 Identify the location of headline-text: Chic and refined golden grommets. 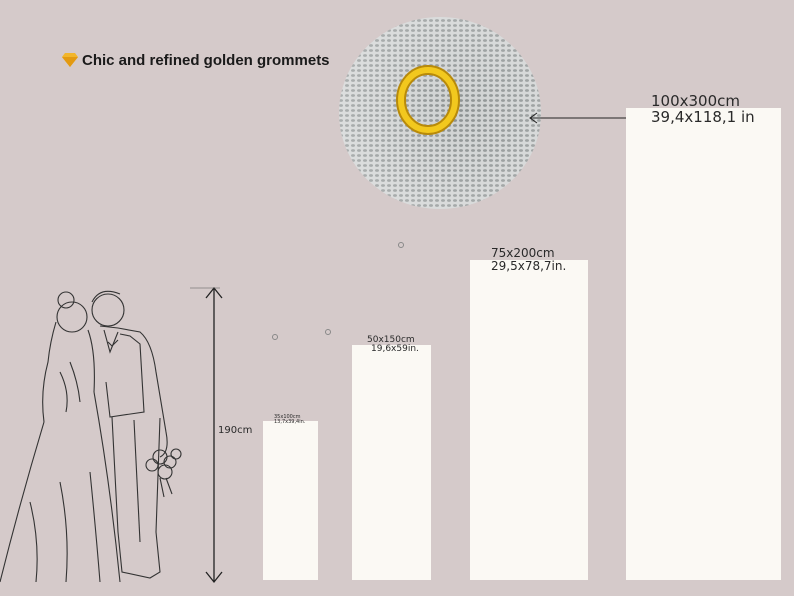
(206, 60).